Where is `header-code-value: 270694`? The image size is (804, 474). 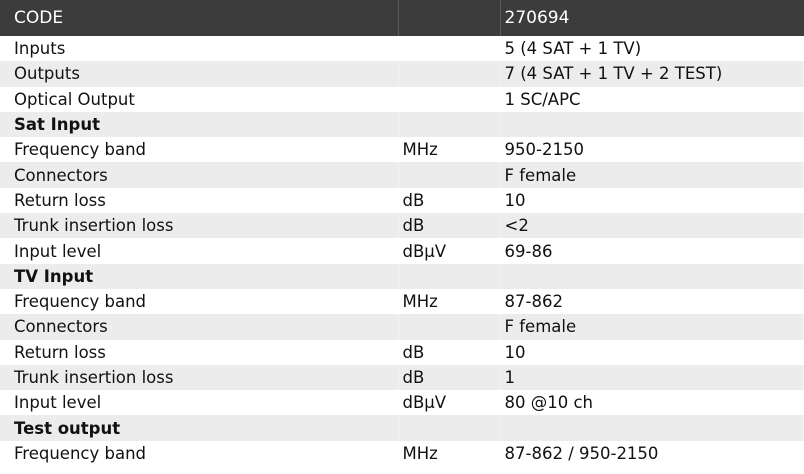 header-code-value: 270694 is located at coordinates (652, 18).